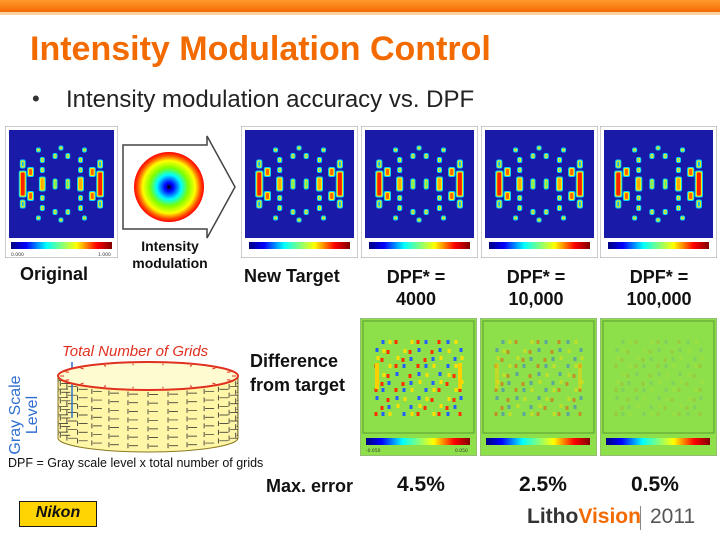  I want to click on difference-10000-panel, so click(538, 387).